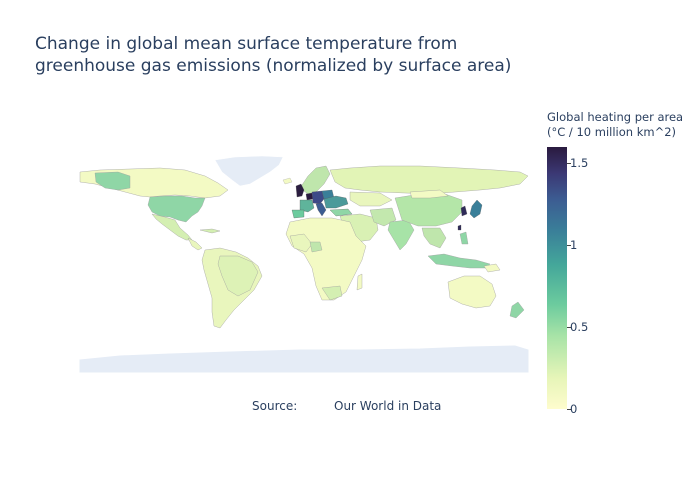  I want to click on region-uk, so click(300, 190).